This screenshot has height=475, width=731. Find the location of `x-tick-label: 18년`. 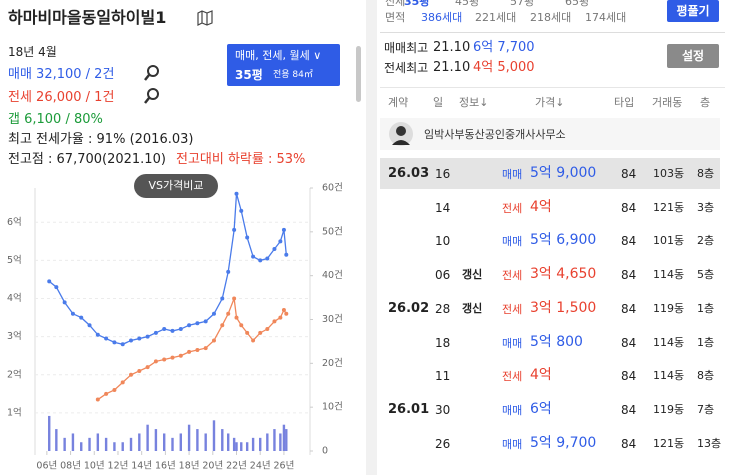

x-tick-label: 18년 is located at coordinates (189, 466).